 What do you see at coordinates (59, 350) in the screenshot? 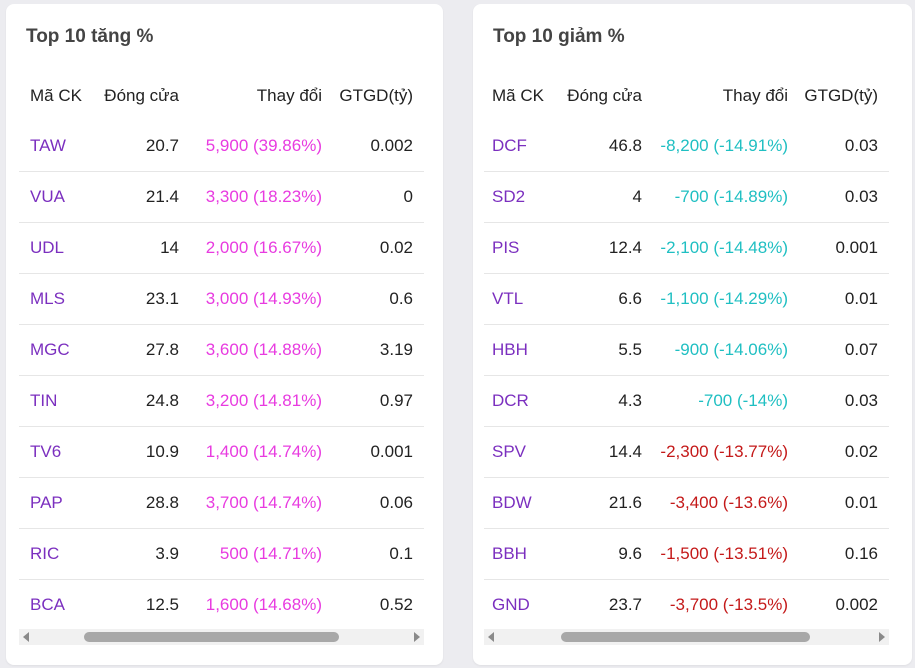
I see `symbol-cell: MGC` at bounding box center [59, 350].